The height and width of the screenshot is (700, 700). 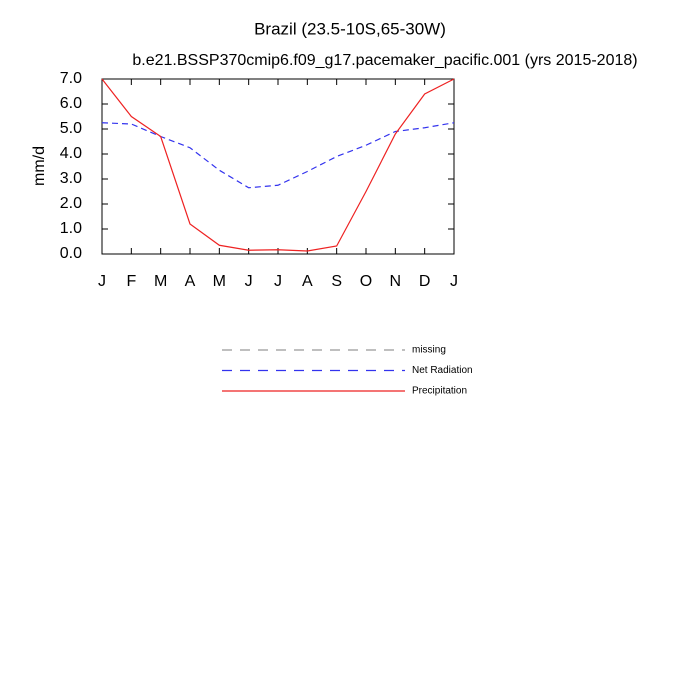 I want to click on legend-label: missing, so click(x=429, y=350).